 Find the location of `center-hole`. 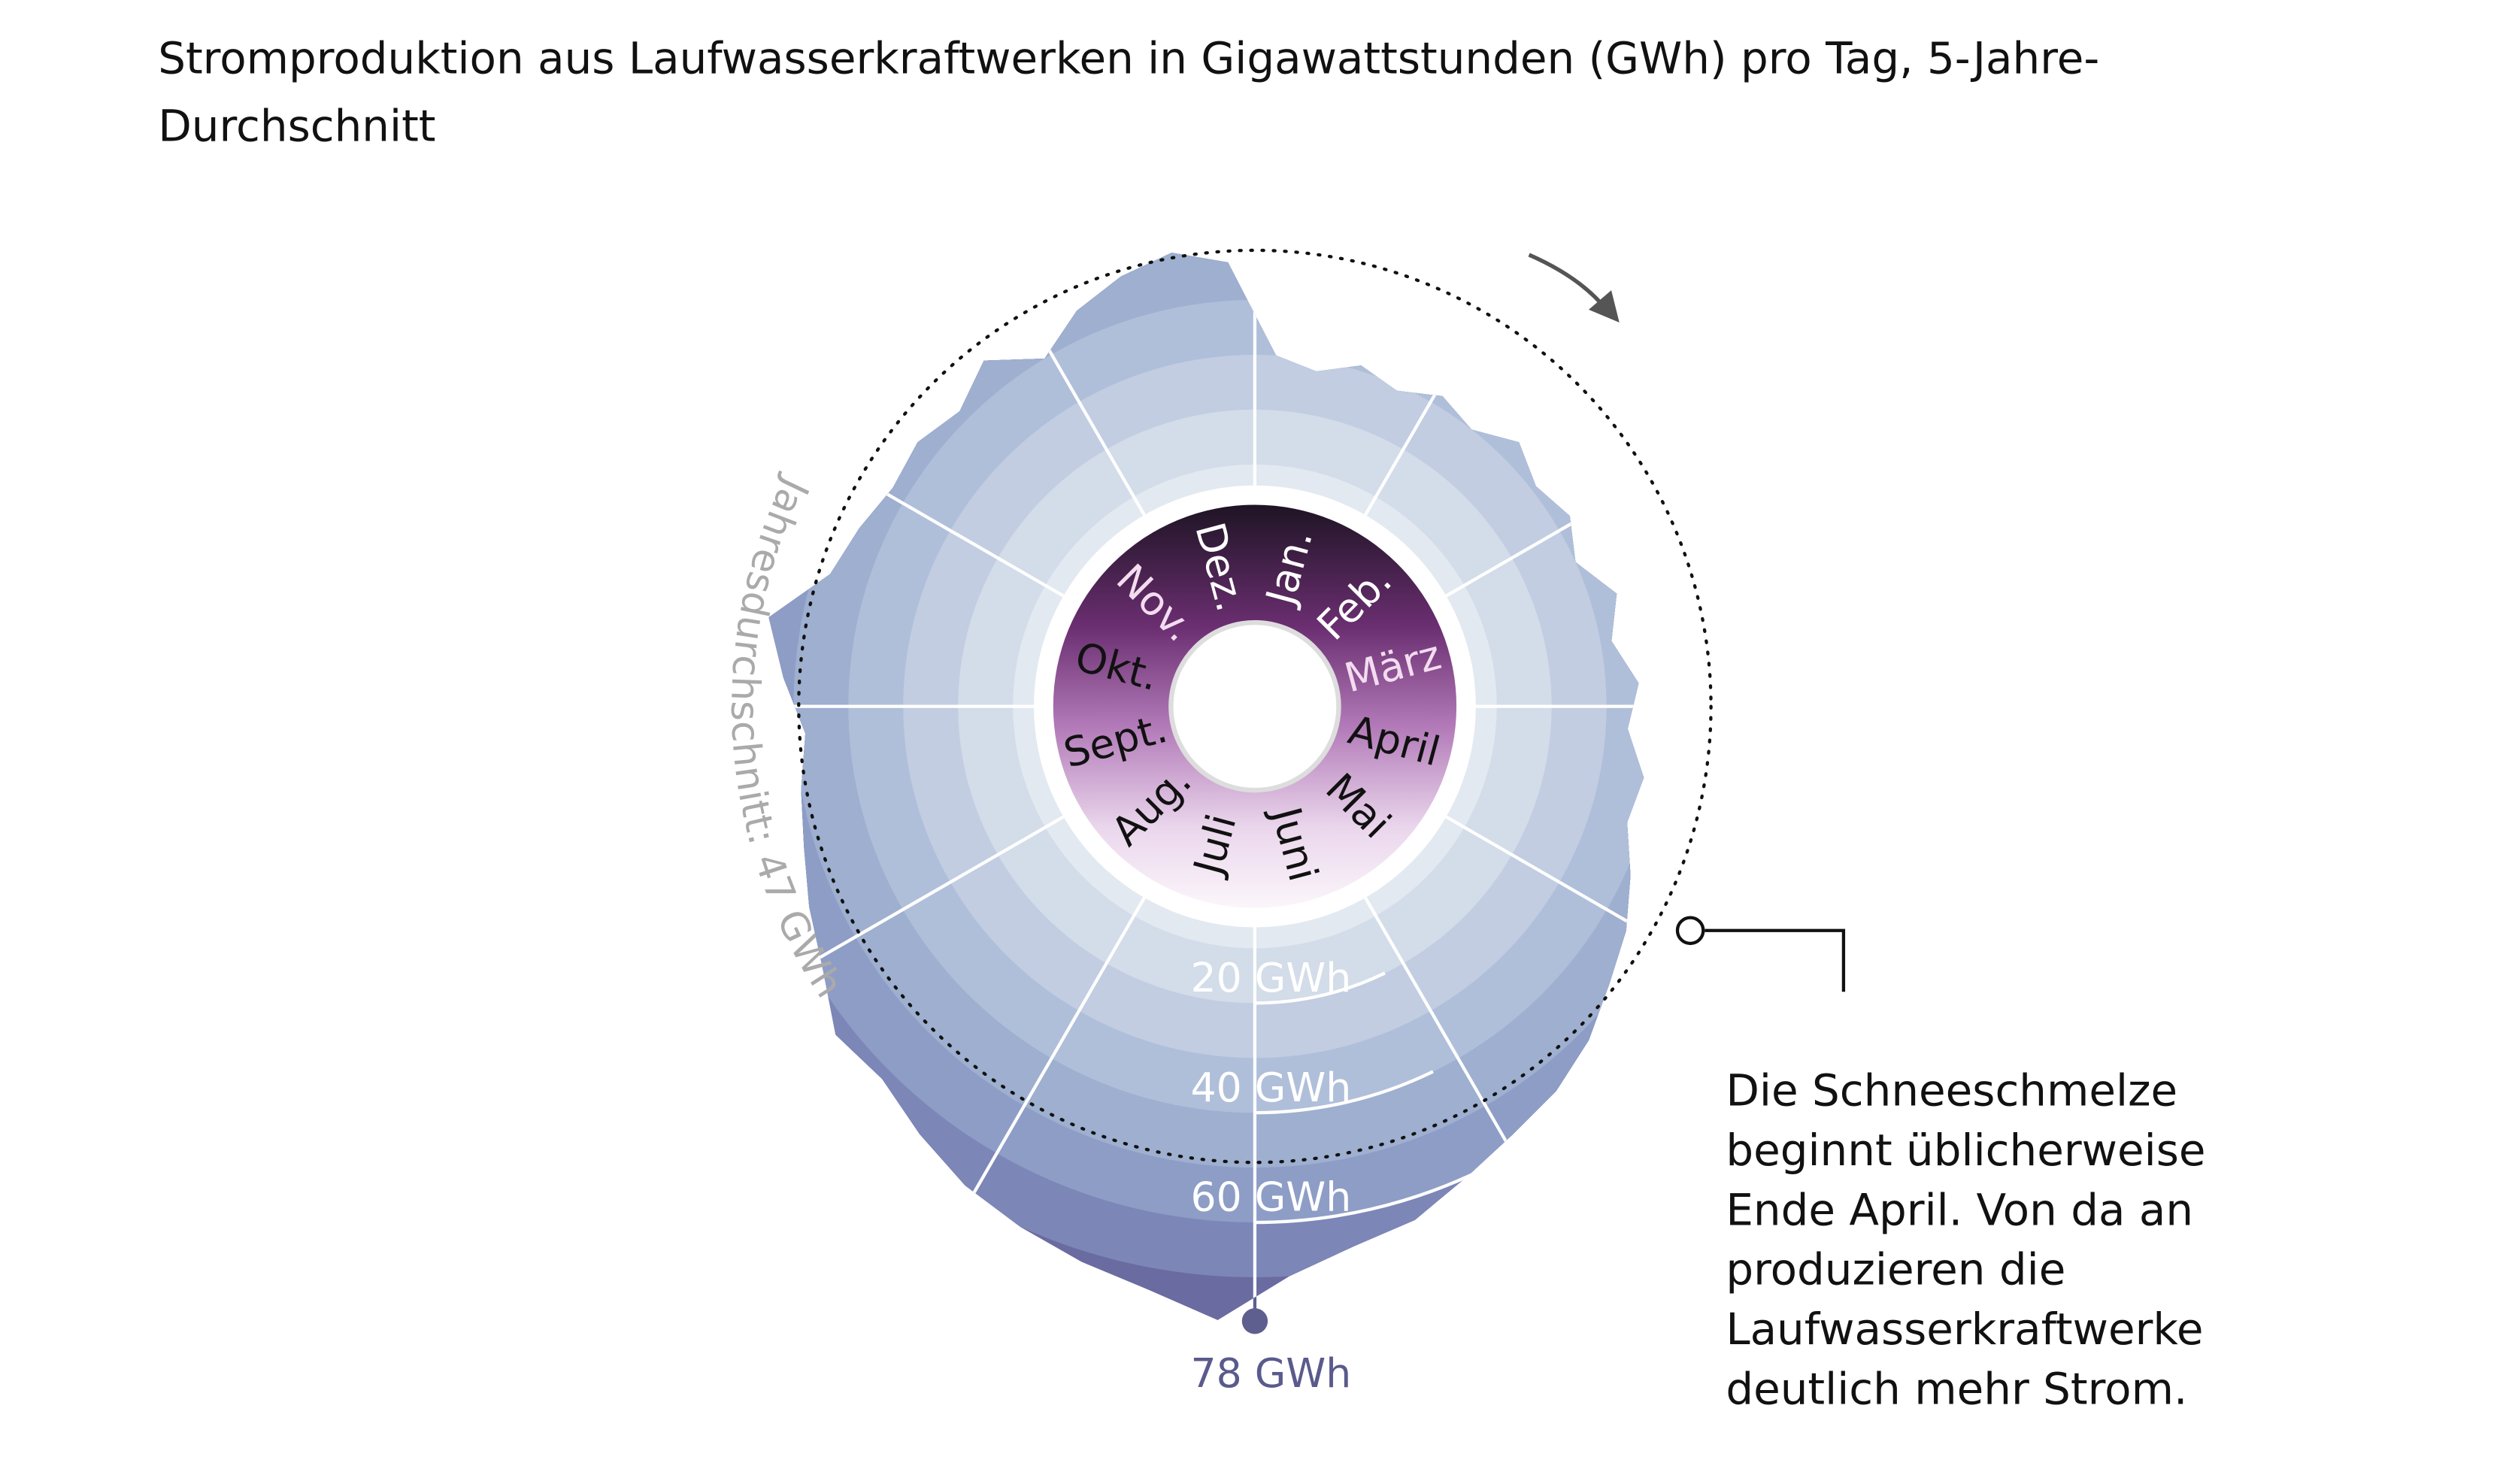

center-hole is located at coordinates (1254, 706).